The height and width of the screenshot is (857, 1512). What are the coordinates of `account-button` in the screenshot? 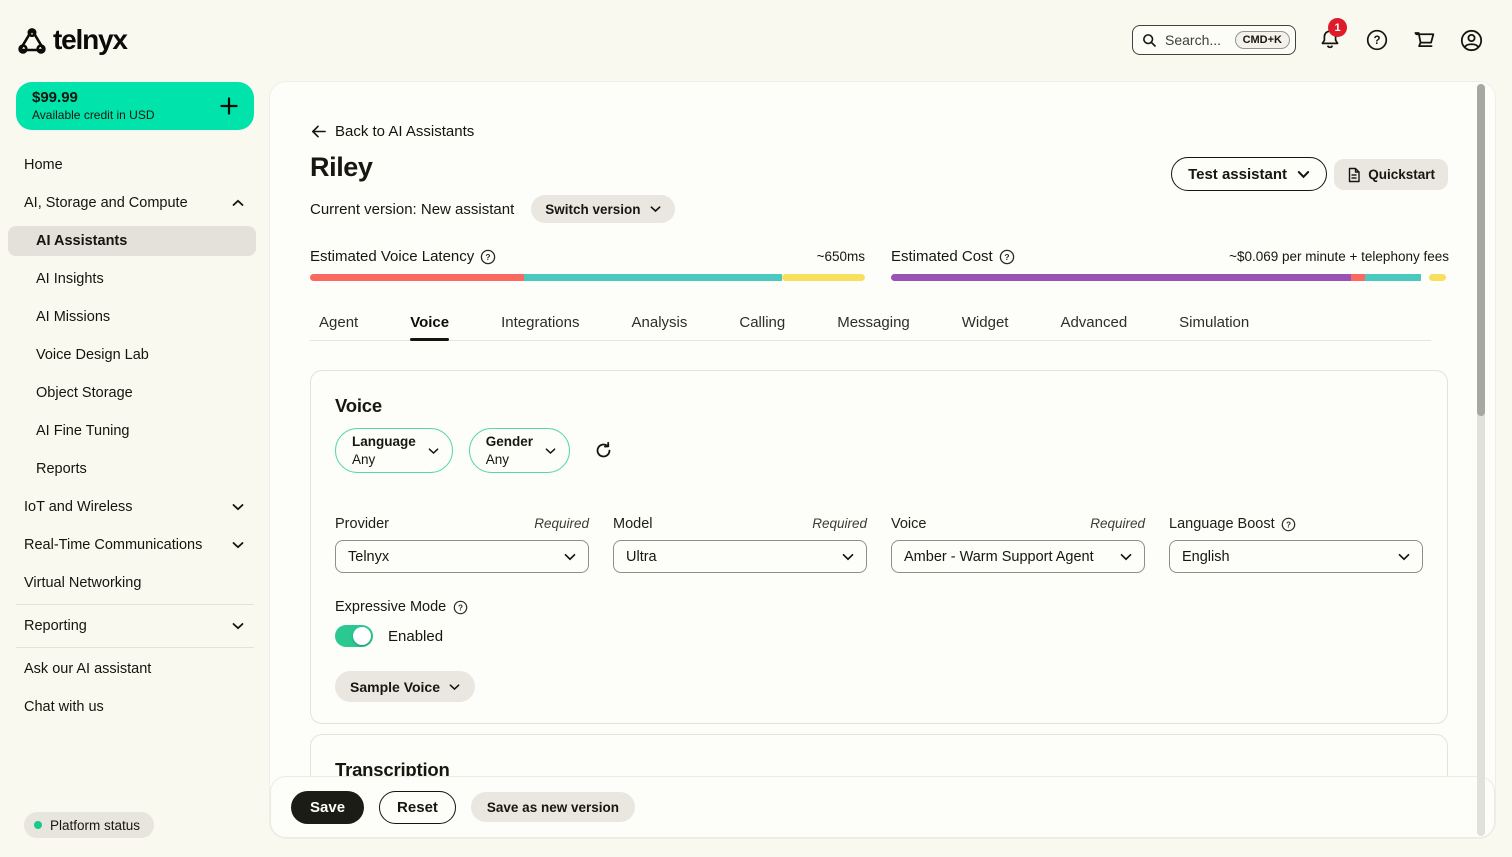 It's located at (1471, 40).